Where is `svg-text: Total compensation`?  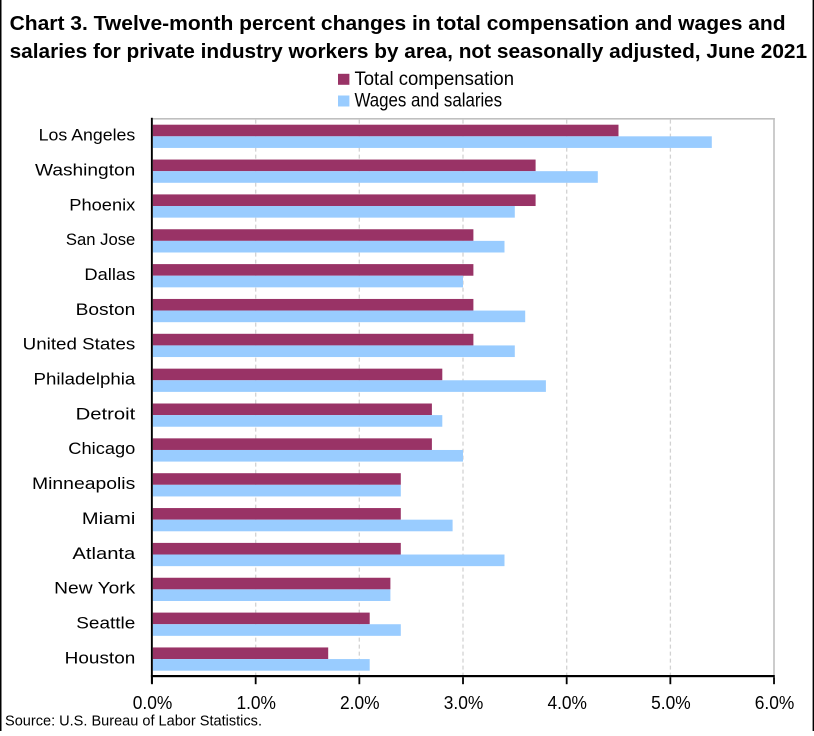
svg-text: Total compensation is located at coordinates (435, 79).